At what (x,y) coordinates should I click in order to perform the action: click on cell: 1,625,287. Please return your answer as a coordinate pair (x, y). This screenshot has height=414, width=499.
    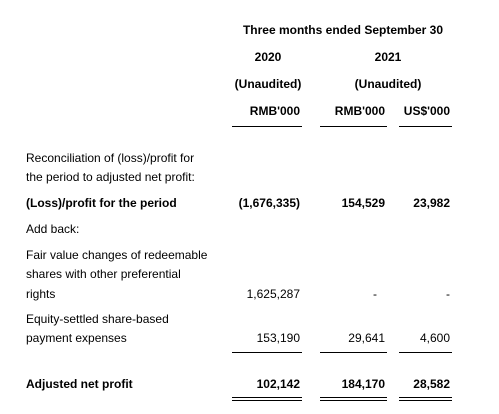
    Looking at the image, I should click on (273, 294).